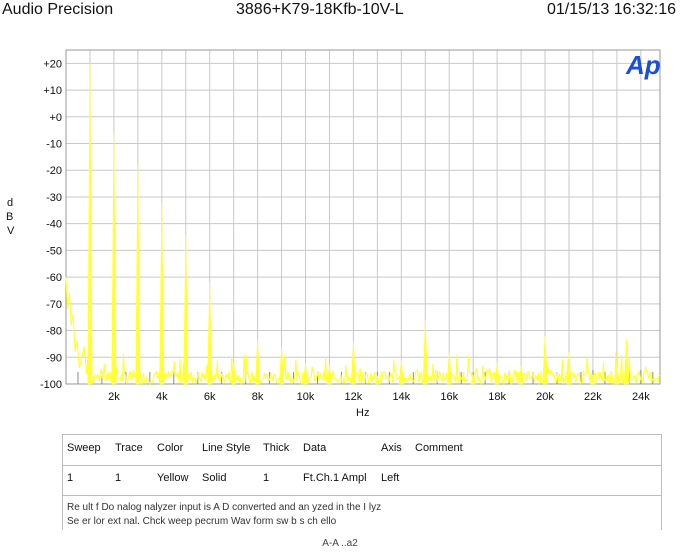 The image size is (680, 556). What do you see at coordinates (54, 198) in the screenshot?
I see `y-tick-label: -30` at bounding box center [54, 198].